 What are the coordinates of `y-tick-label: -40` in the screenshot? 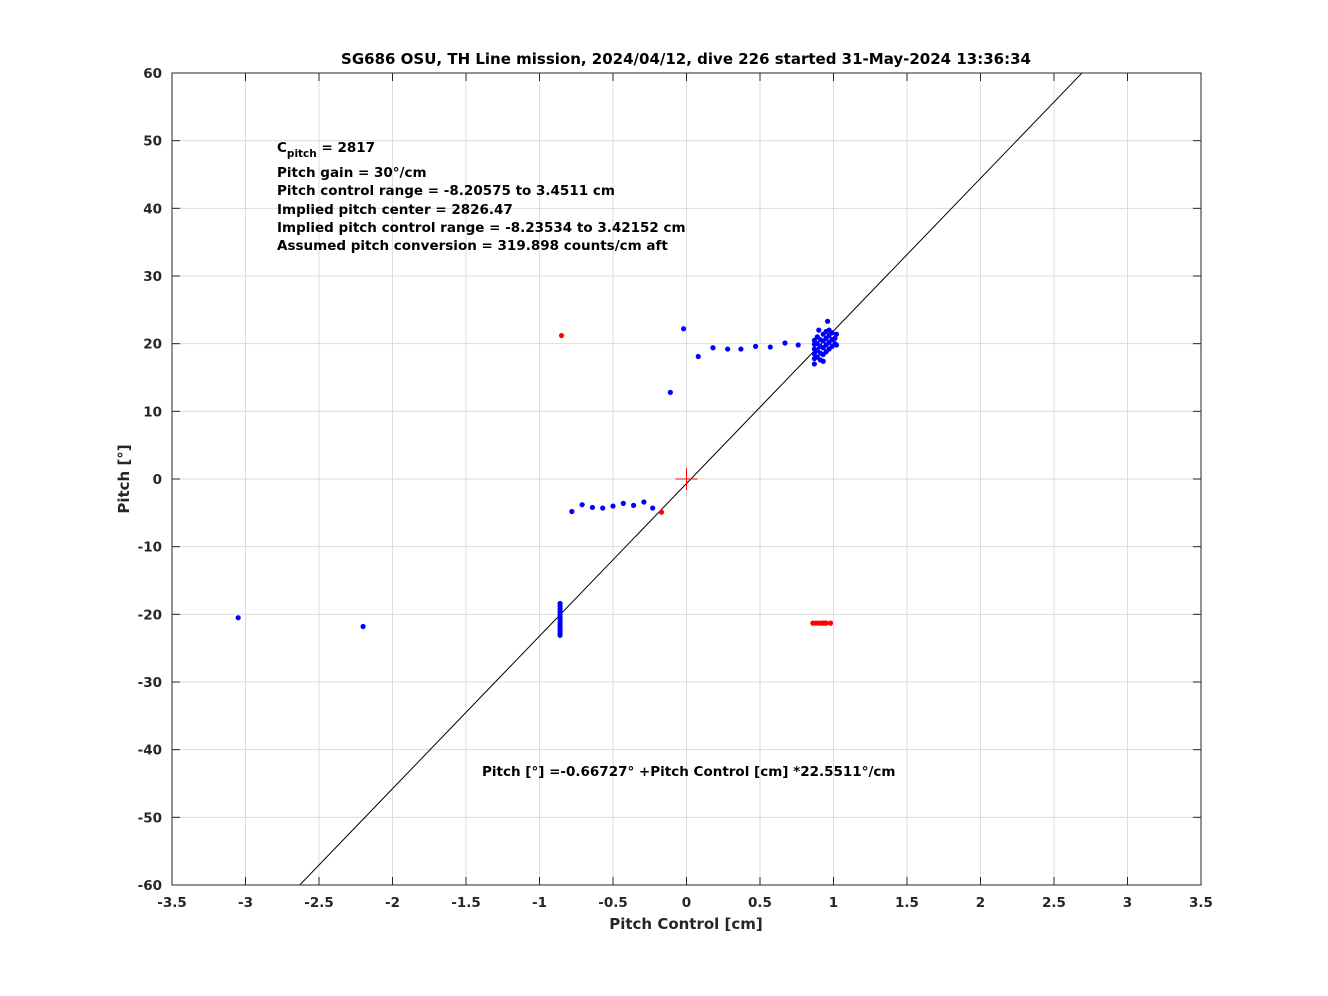 It's located at (150, 751).